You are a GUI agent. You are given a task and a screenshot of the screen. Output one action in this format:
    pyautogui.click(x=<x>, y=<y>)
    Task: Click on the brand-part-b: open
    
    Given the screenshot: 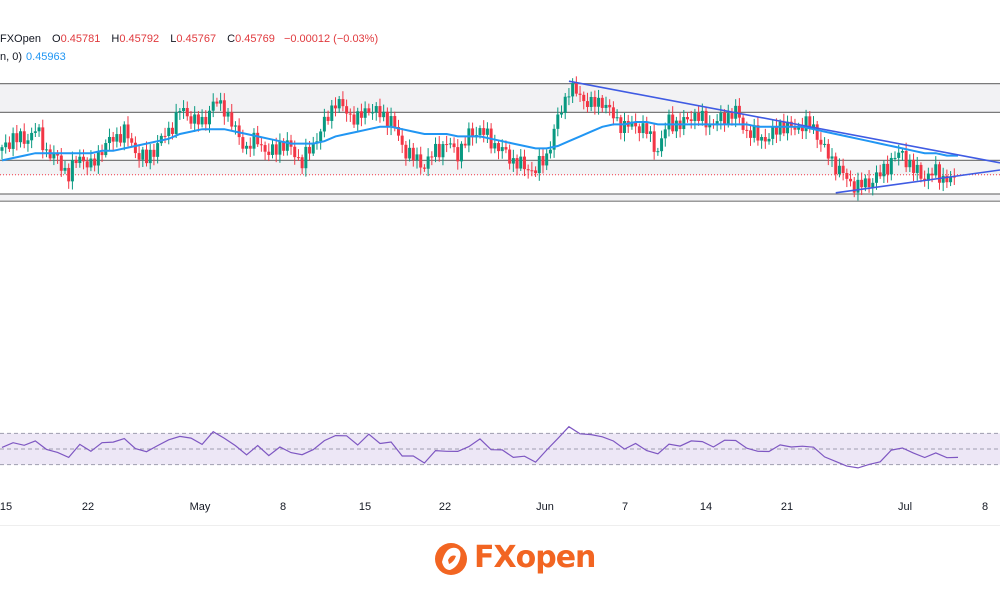 What is the action you would take?
    pyautogui.click(x=556, y=557)
    